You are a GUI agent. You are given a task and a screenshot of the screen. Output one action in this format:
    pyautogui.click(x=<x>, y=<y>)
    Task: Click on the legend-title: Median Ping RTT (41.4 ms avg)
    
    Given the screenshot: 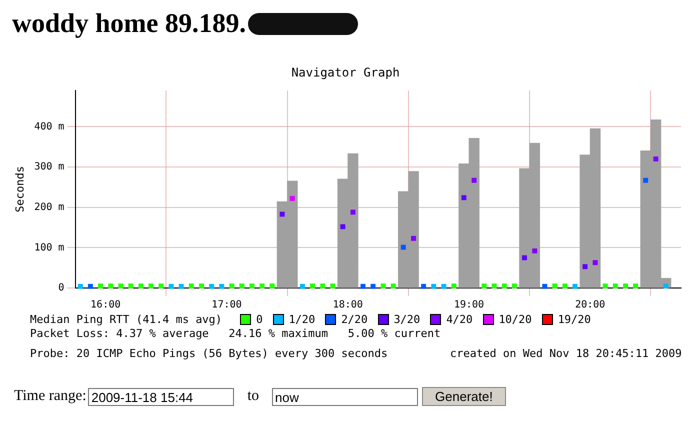 What is the action you would take?
    pyautogui.click(x=126, y=319)
    